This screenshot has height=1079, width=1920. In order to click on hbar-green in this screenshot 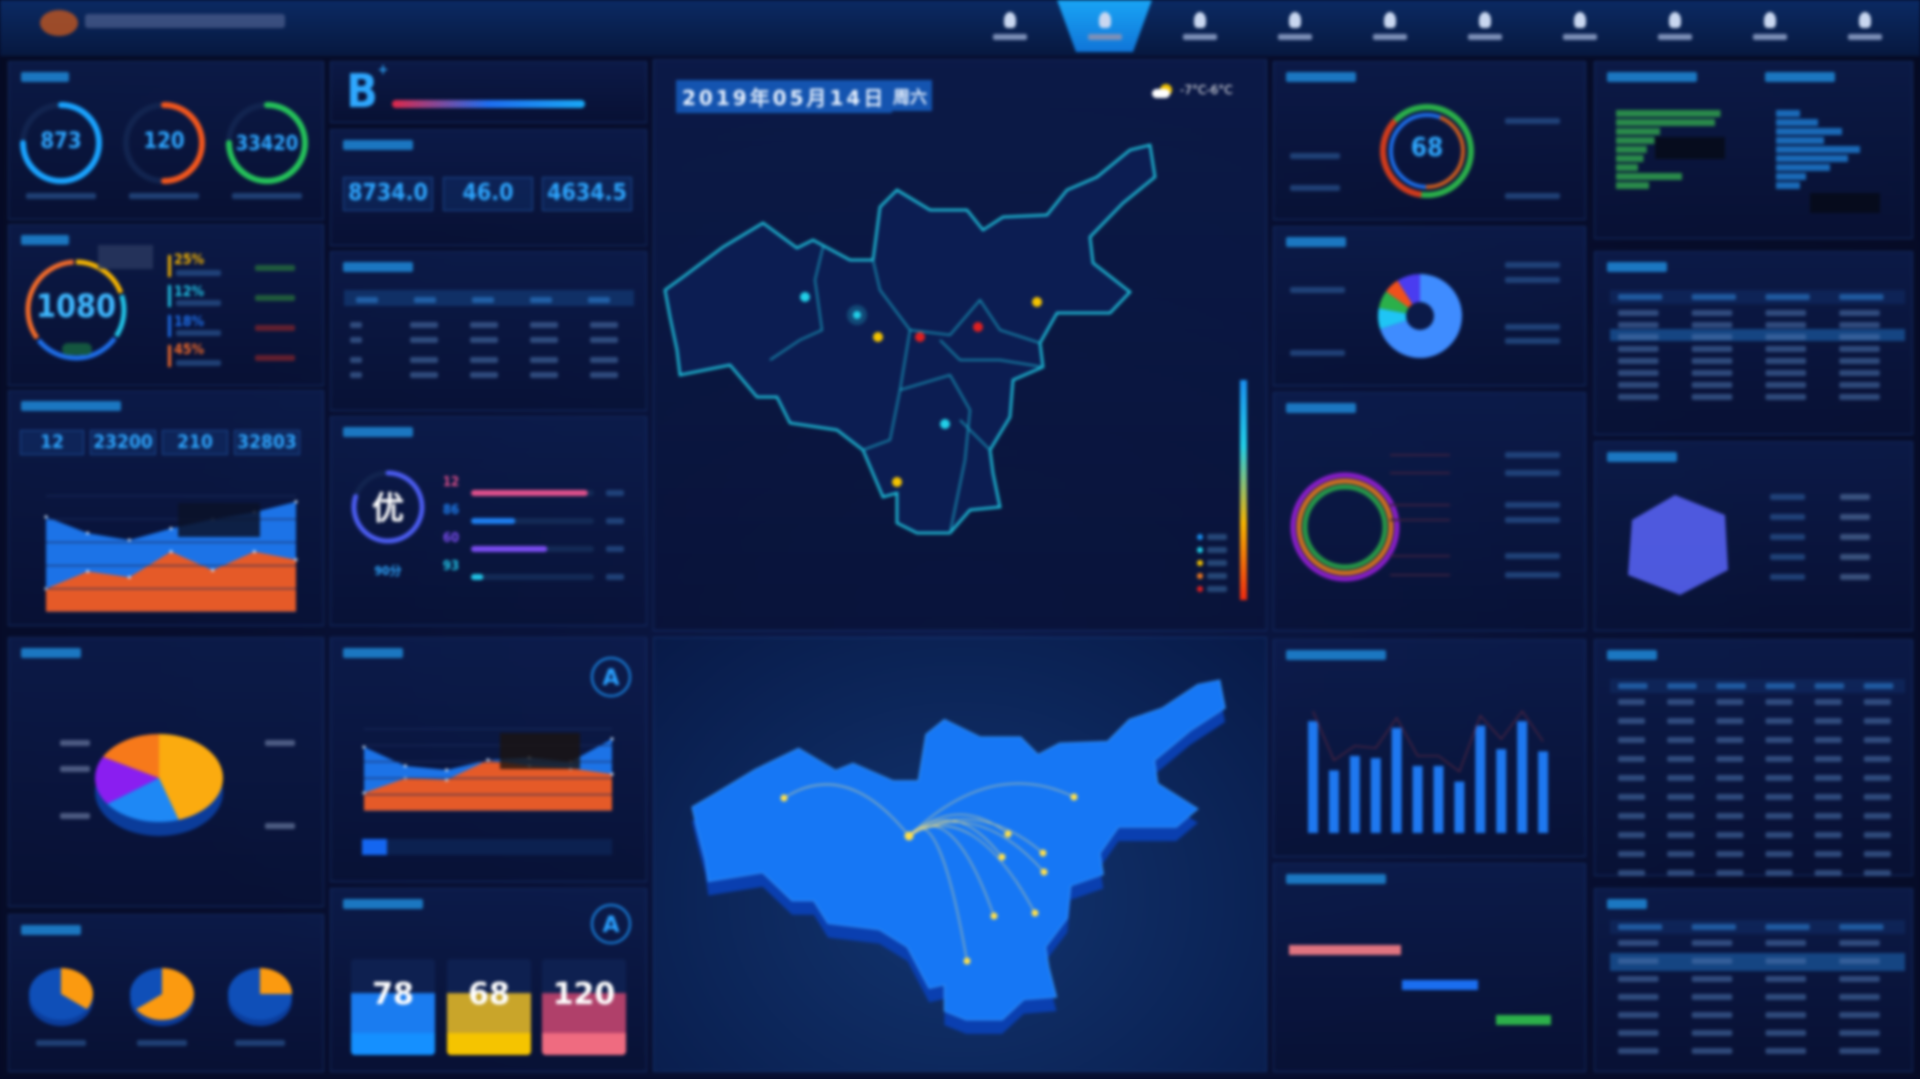, I will do `click(1638, 131)`.